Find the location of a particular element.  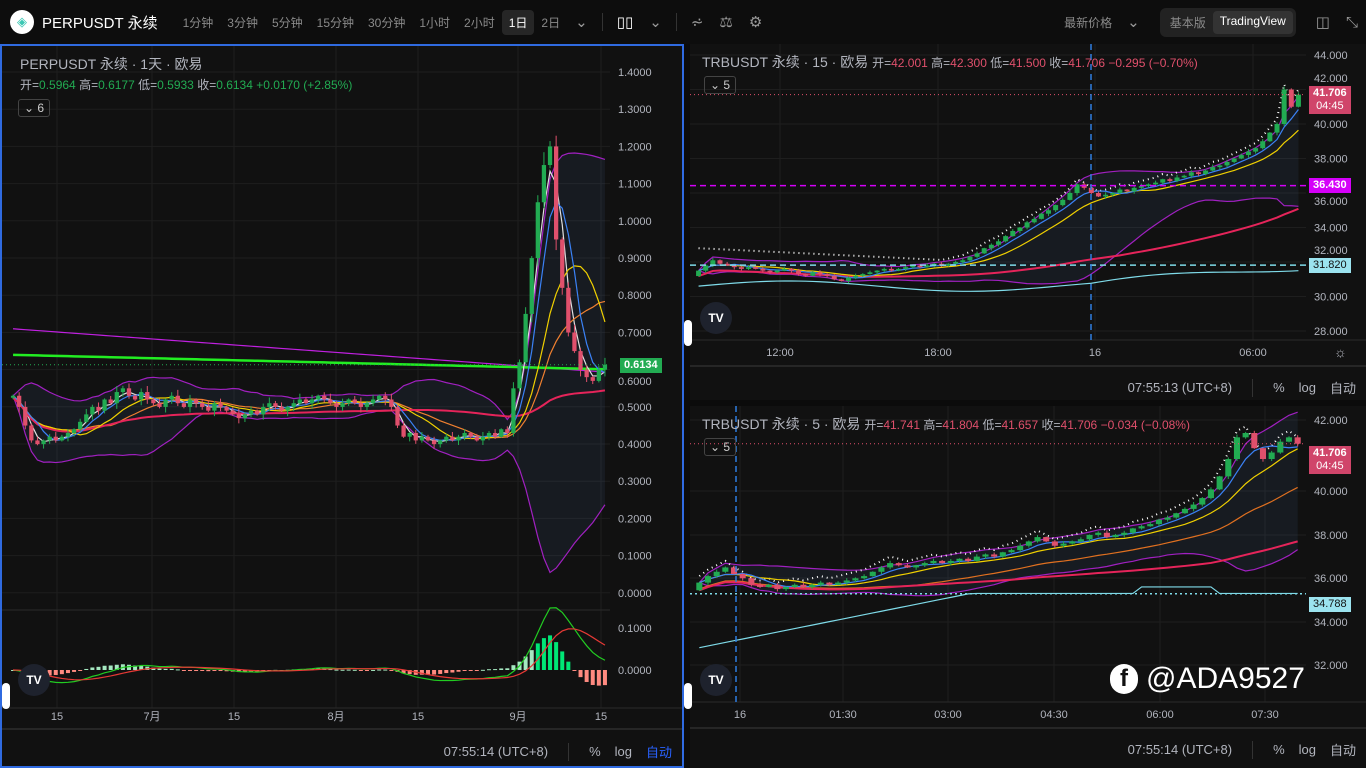

mode-tradingview: TradingView is located at coordinates (1252, 22).